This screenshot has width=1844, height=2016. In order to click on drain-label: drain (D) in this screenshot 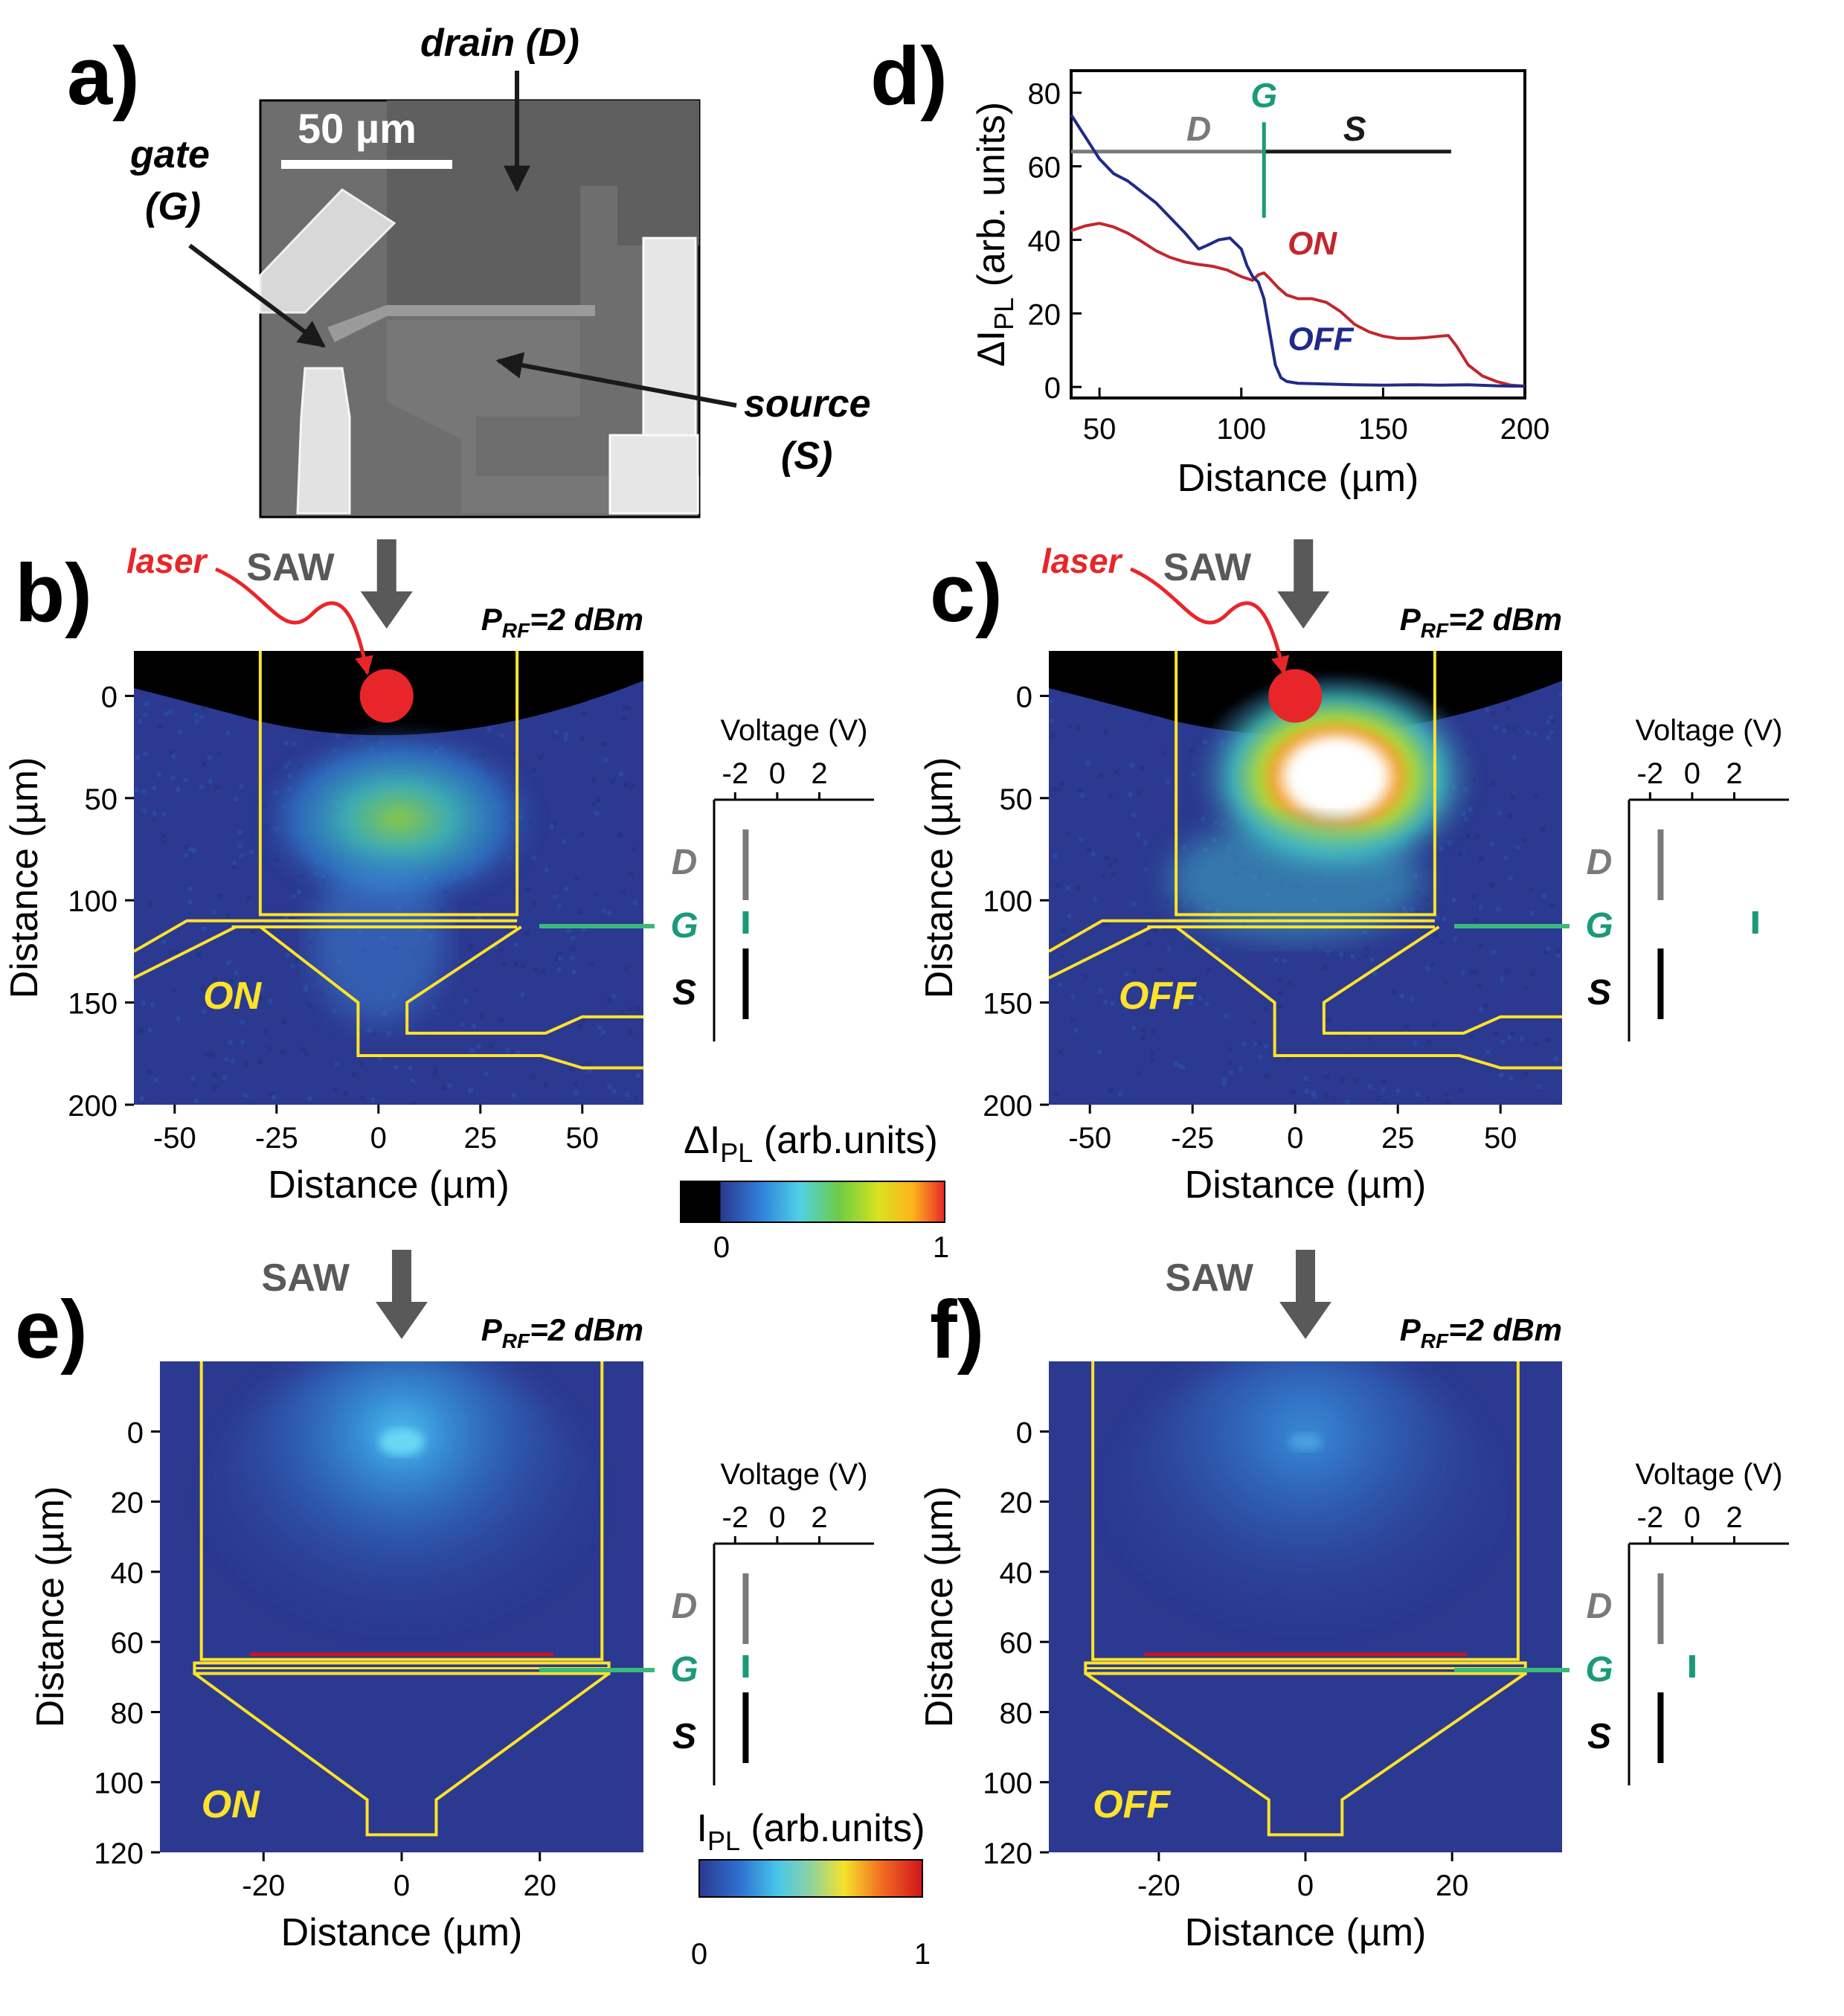, I will do `click(500, 44)`.